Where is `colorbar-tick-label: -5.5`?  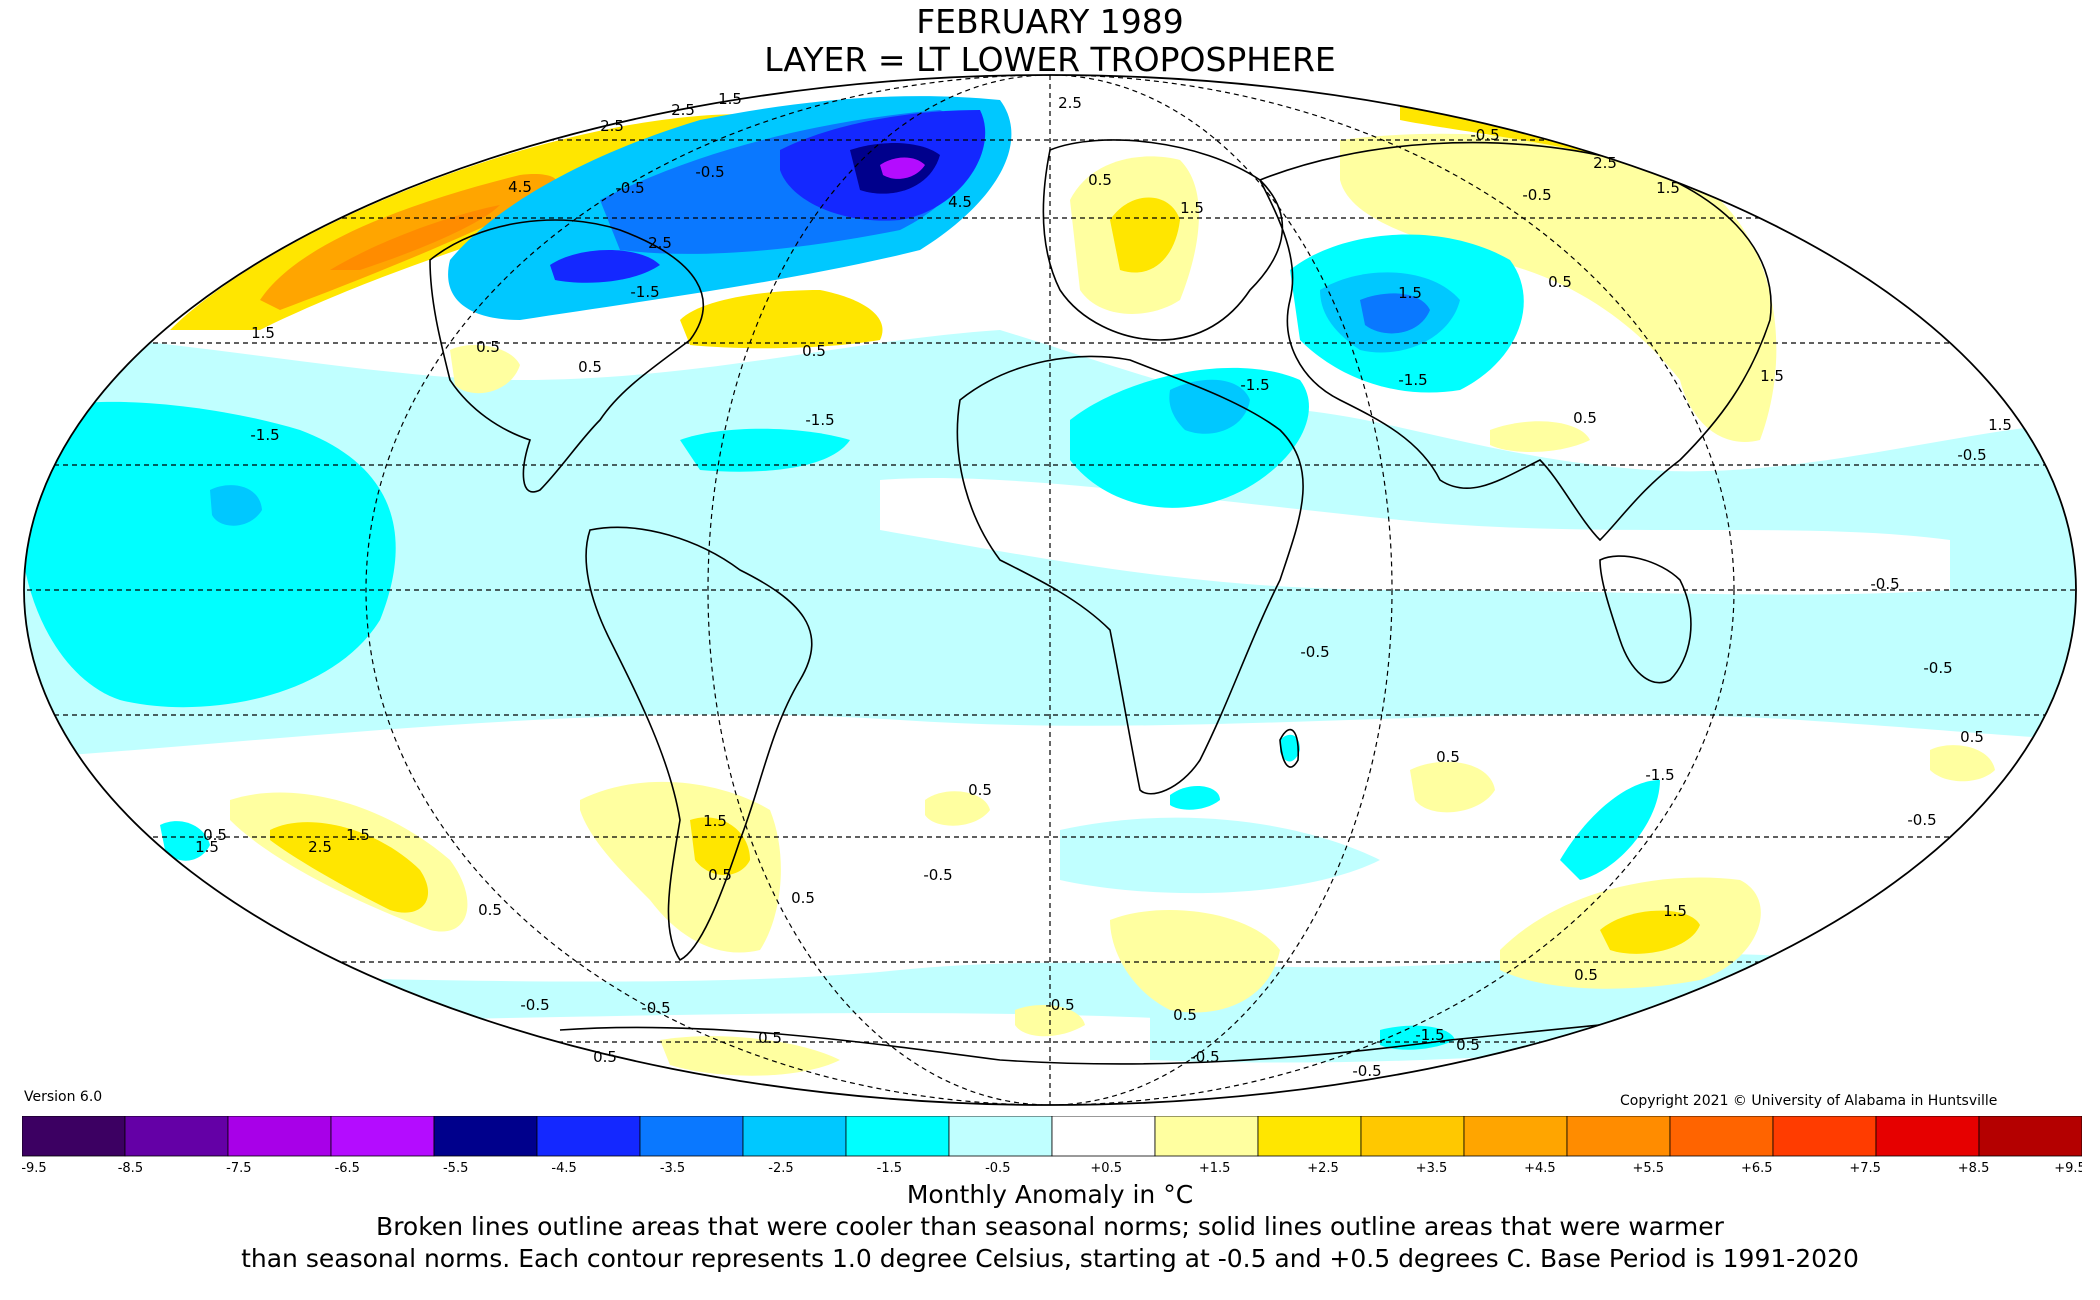
colorbar-tick-label: -5.5 is located at coordinates (455, 1168).